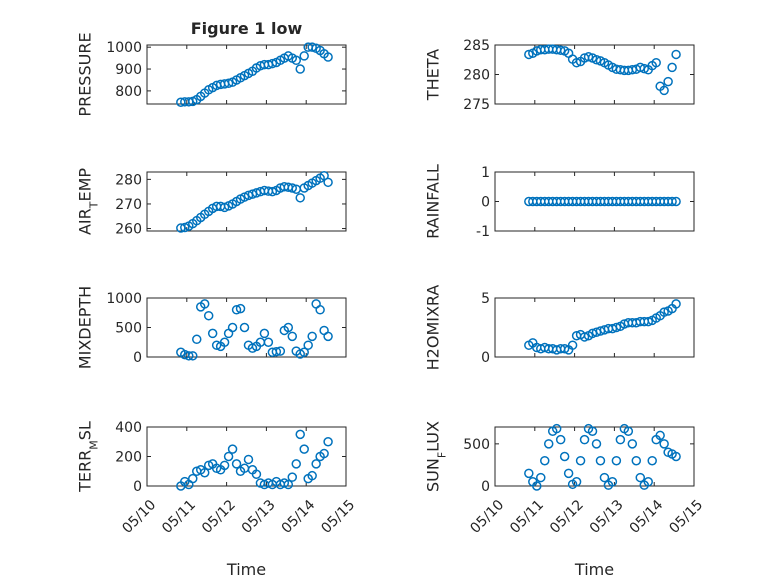 Image resolution: width=778 pixels, height=588 pixels. Describe the element at coordinates (483, 232) in the screenshot. I see `y-tick-label: -1` at that location.